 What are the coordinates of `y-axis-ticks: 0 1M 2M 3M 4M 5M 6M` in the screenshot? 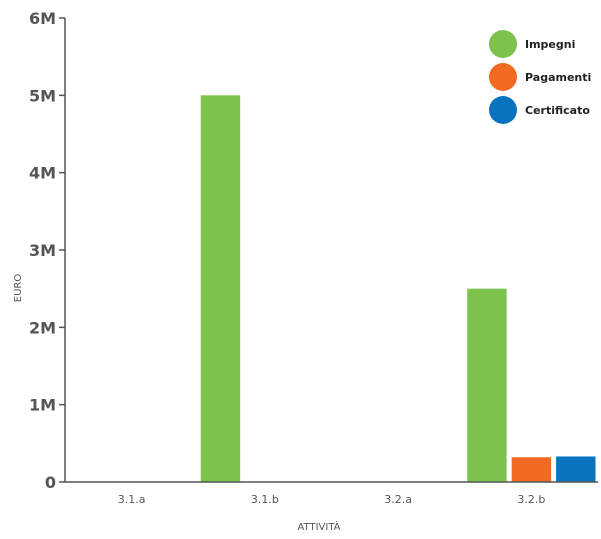 It's located at (47, 250).